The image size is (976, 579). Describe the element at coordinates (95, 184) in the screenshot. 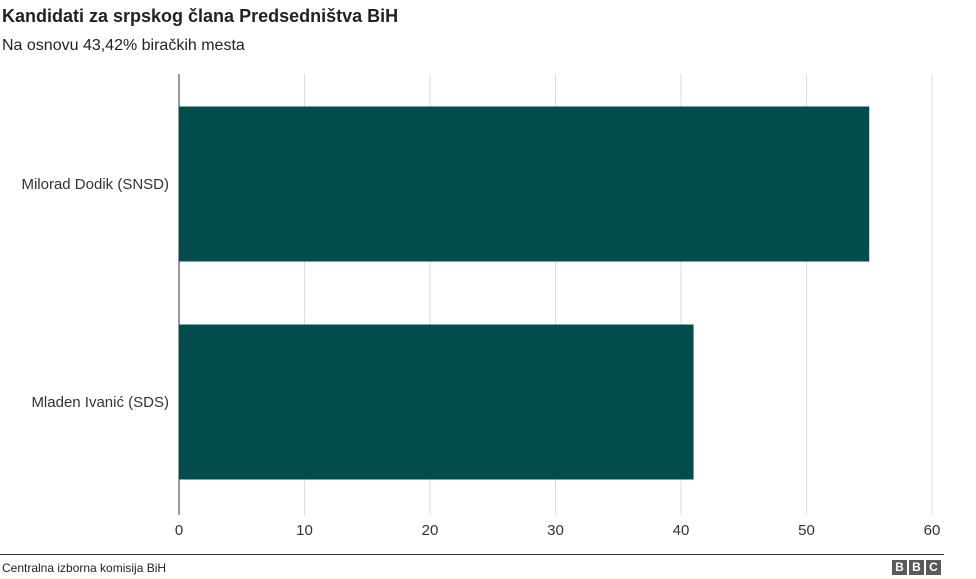

I see `category-label: Milorad Dodik (SNSD)` at that location.